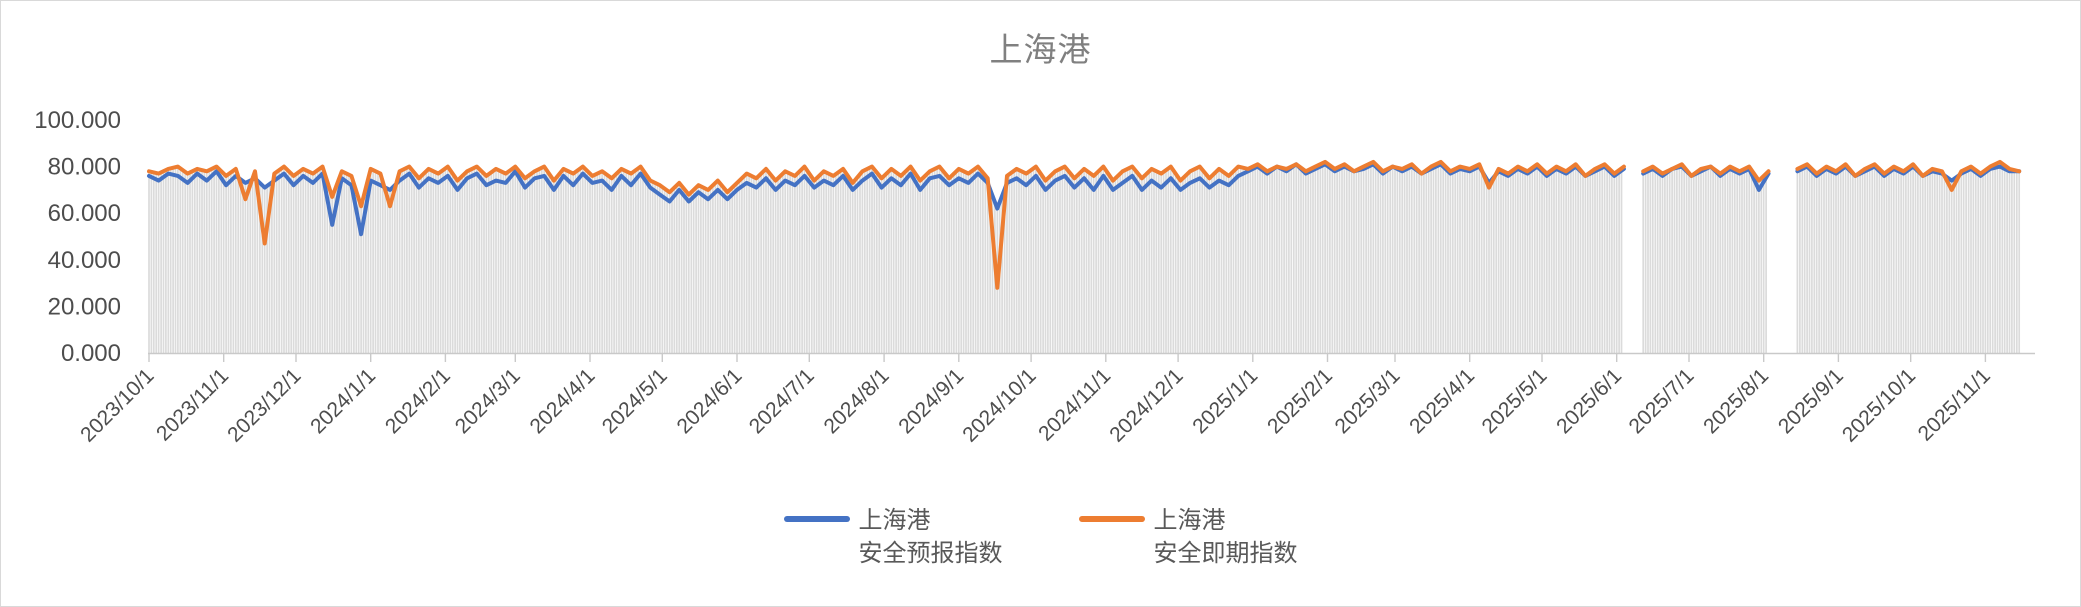  I want to click on x-axis-tick-label: 2024/10/1, so click(999, 405).